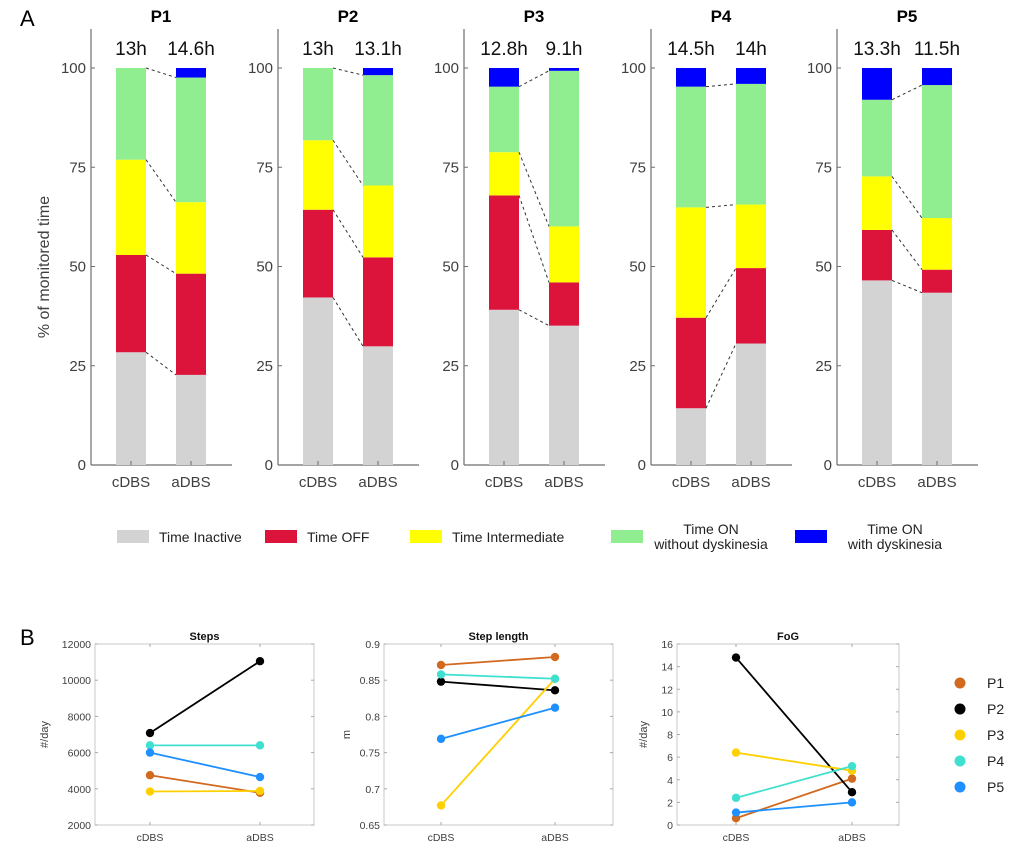 The width and height of the screenshot is (1032, 858). I want to click on monitored-hours-label: 14.6h, so click(191, 49).